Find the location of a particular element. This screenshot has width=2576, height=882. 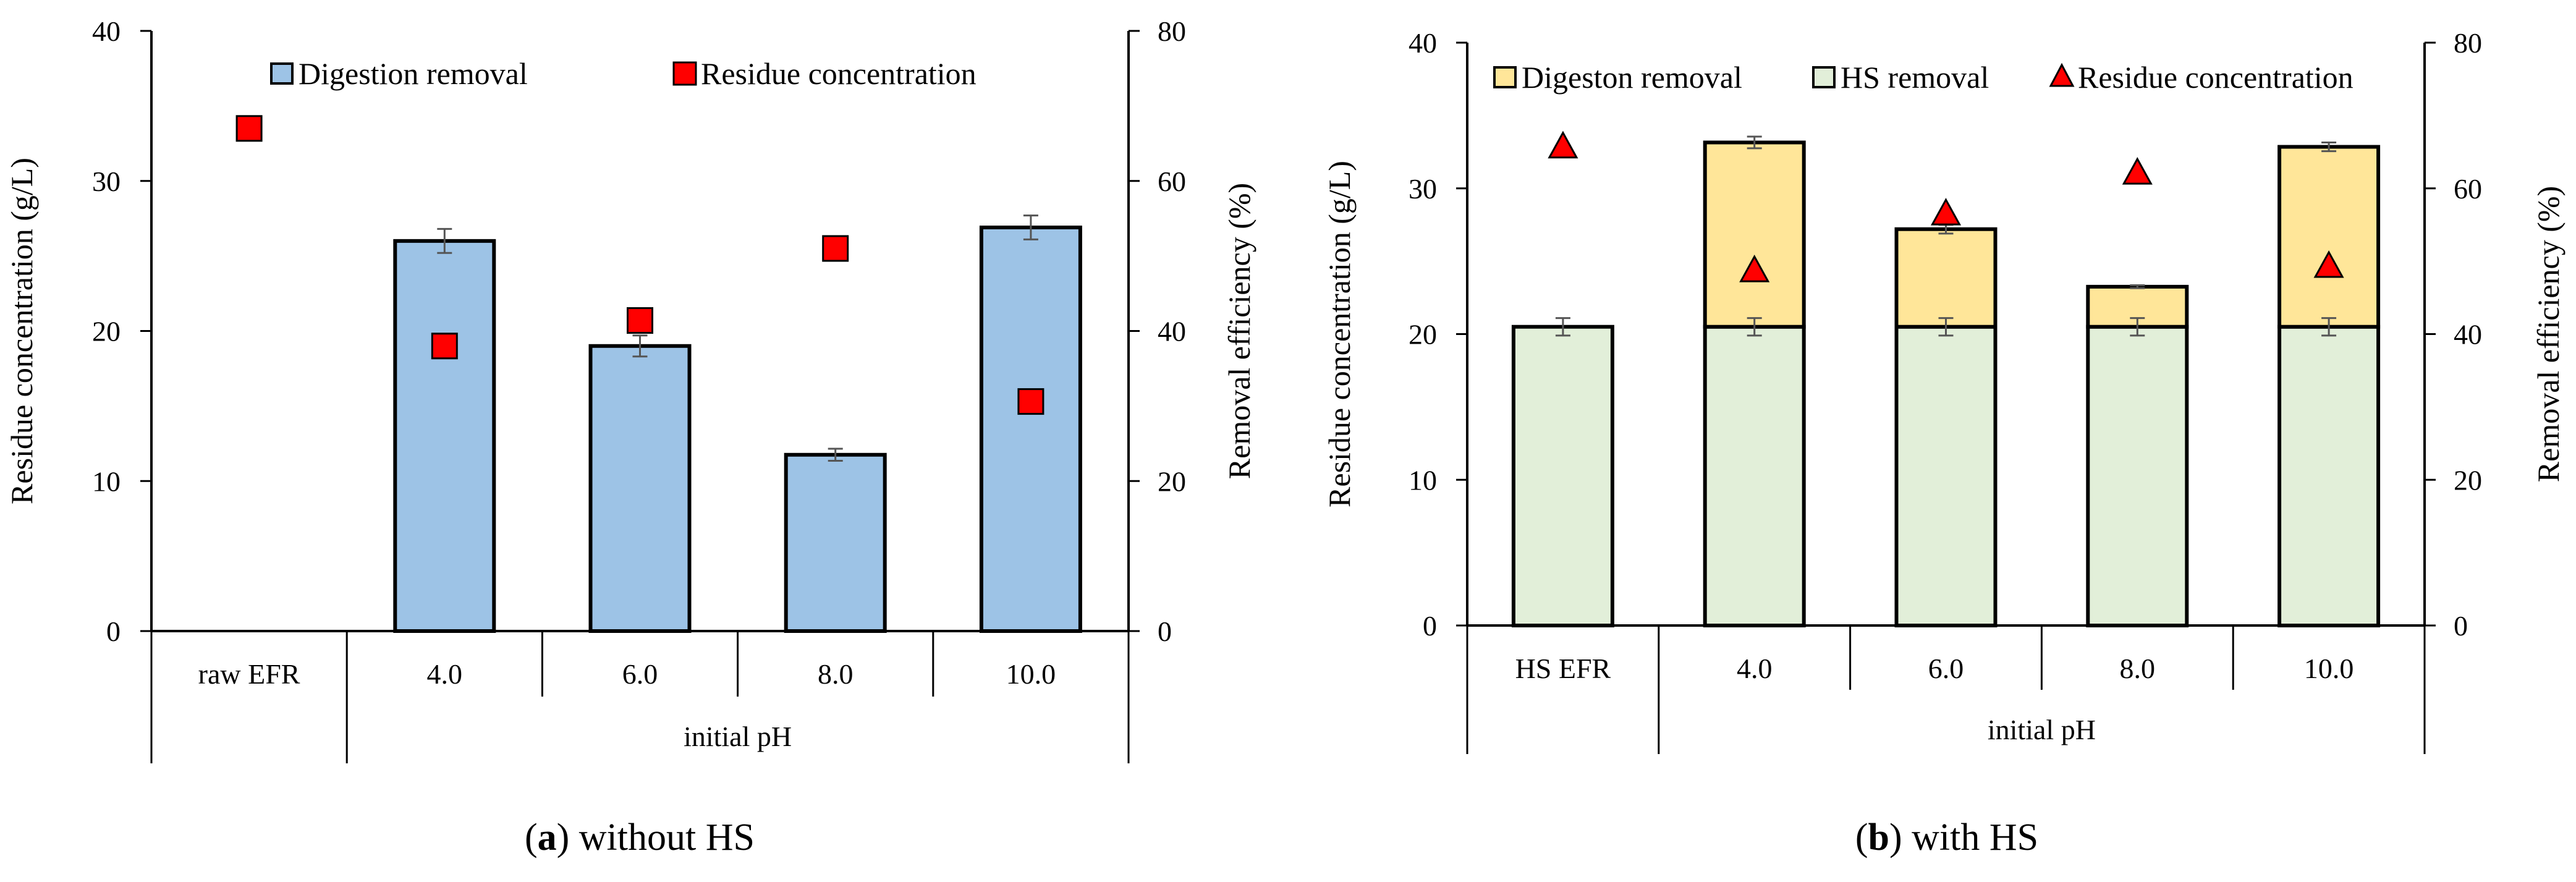

category-label: raw EFR is located at coordinates (249, 674).